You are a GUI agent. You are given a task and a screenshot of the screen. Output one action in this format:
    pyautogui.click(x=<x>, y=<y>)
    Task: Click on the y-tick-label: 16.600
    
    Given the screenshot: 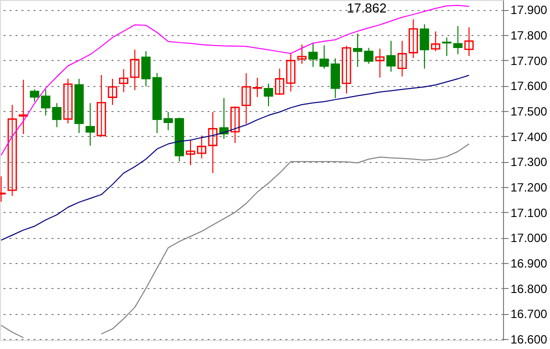 What is the action you would take?
    pyautogui.click(x=529, y=339)
    